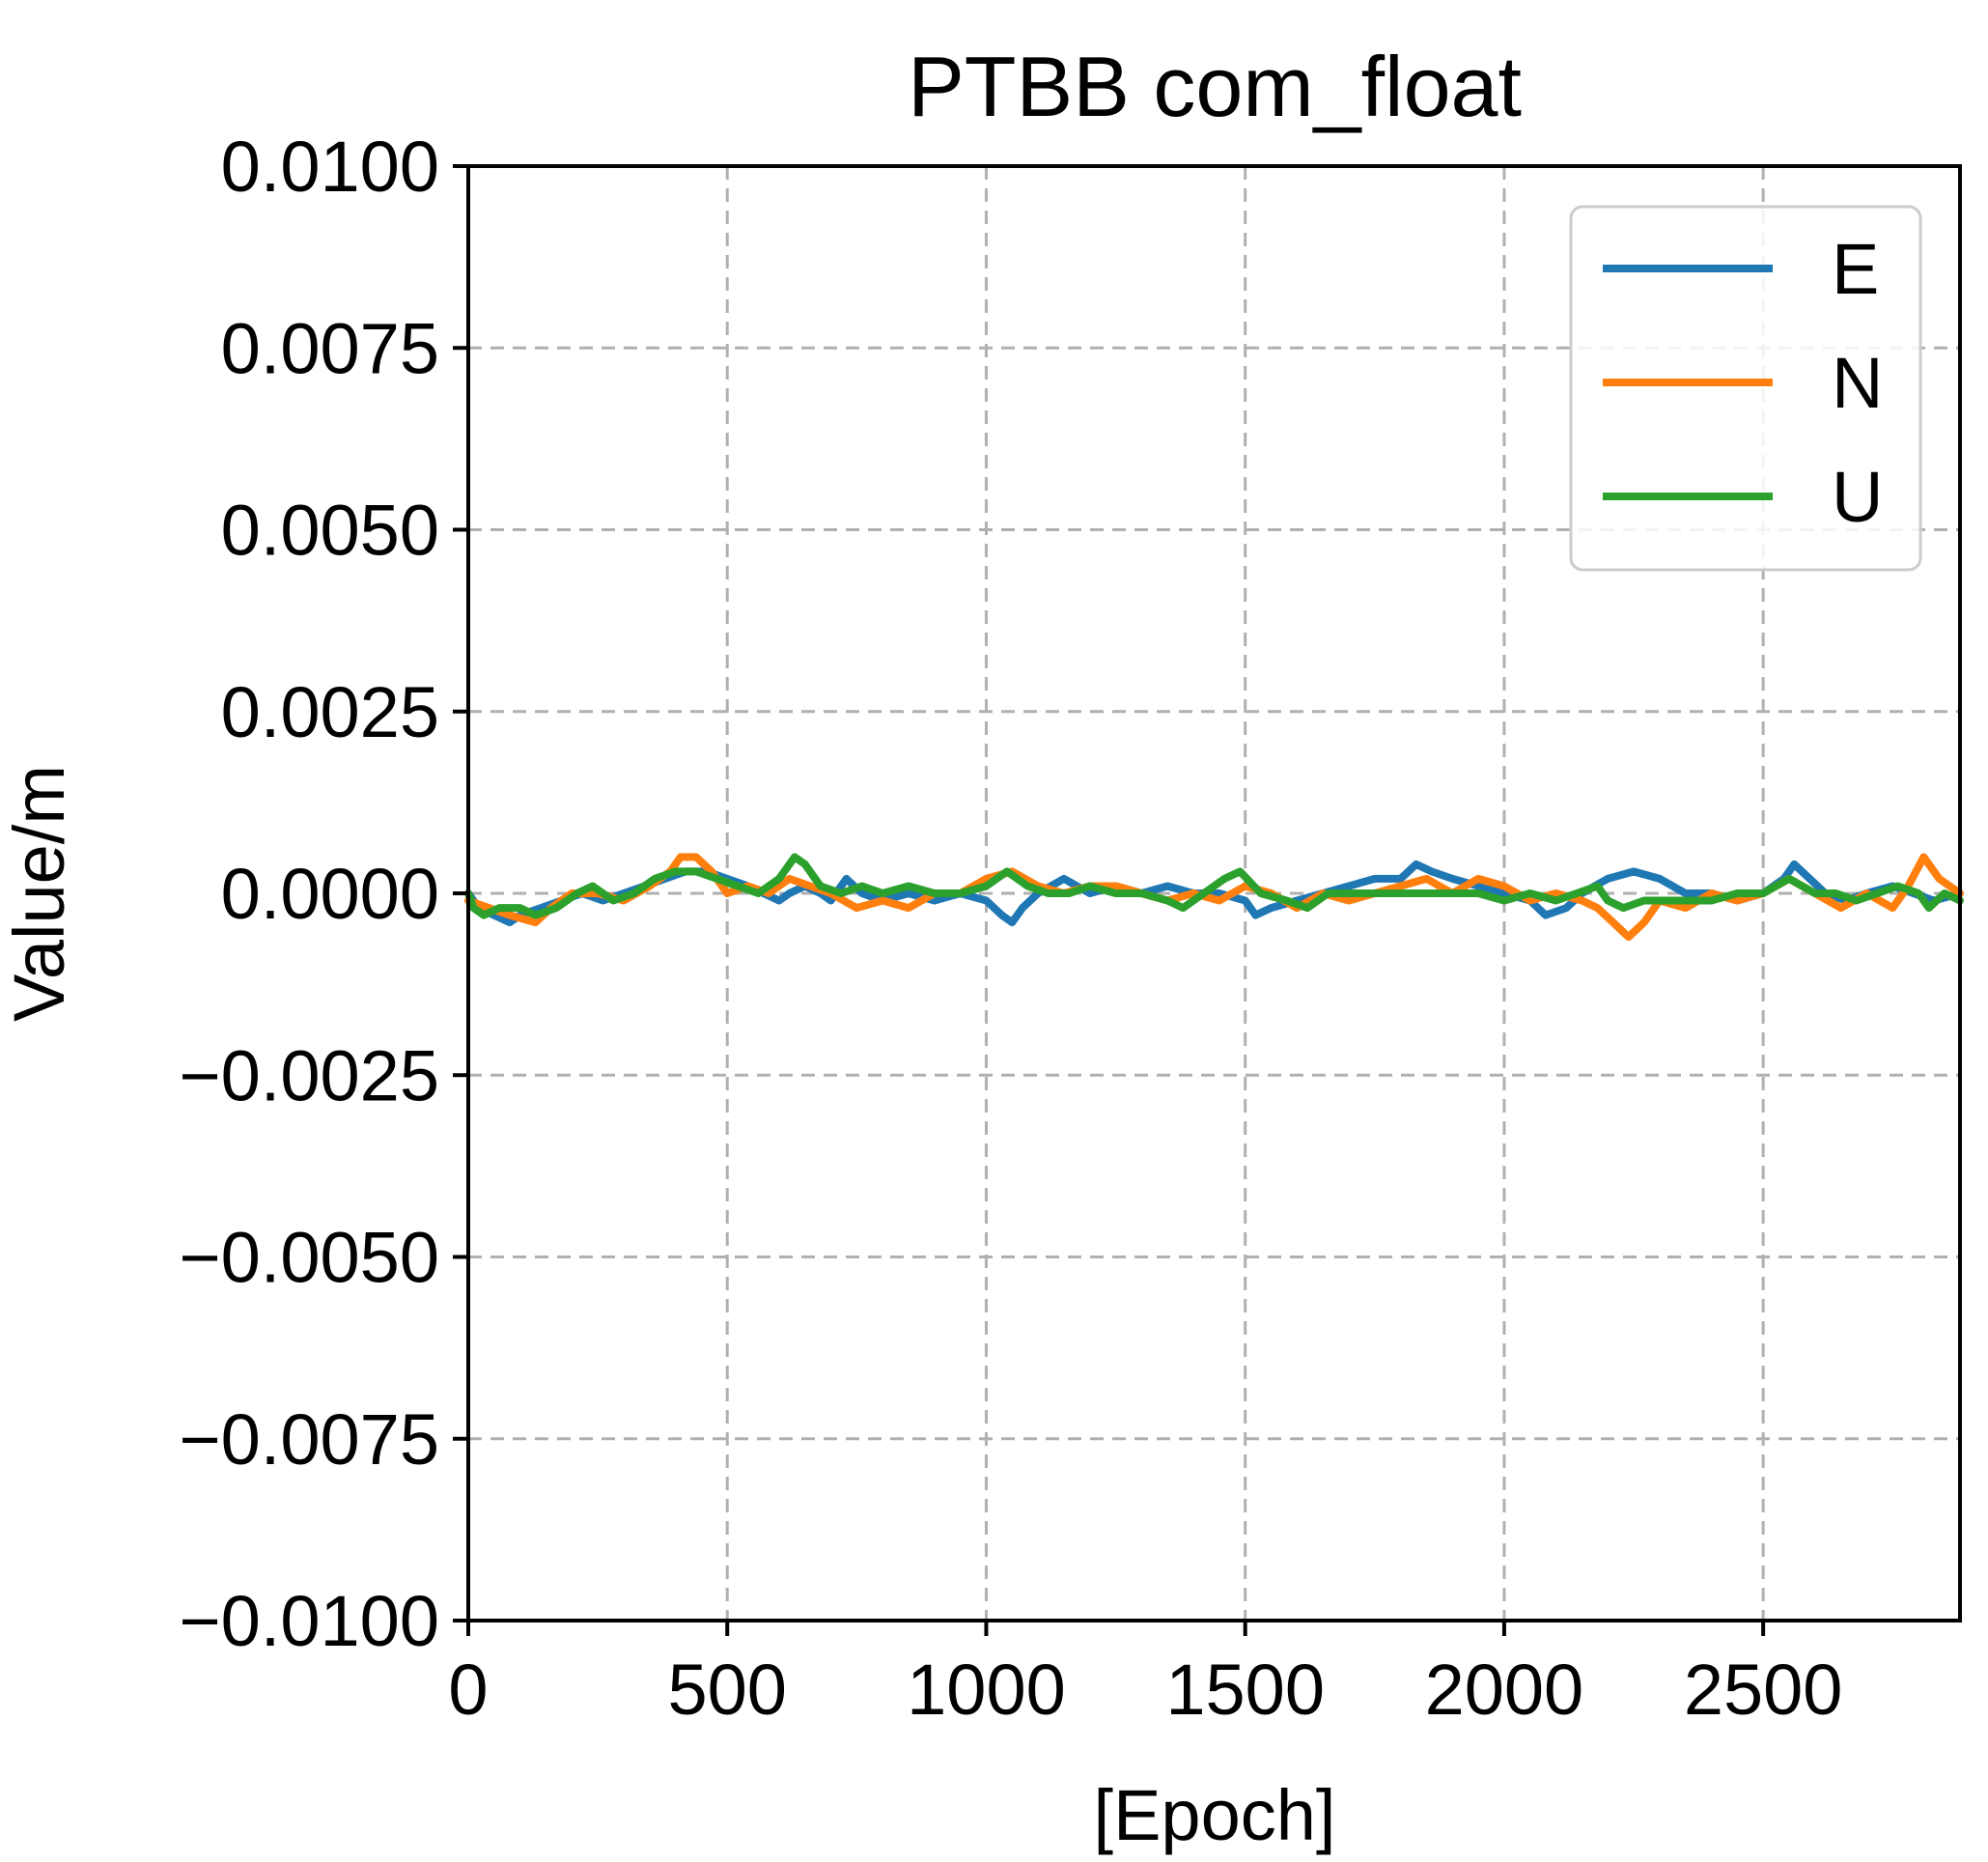 This screenshot has height=1862, width=1988. I want to click on x-axis-ticks: 0 500 1000 1500 2000 2500, so click(1145, 1675).